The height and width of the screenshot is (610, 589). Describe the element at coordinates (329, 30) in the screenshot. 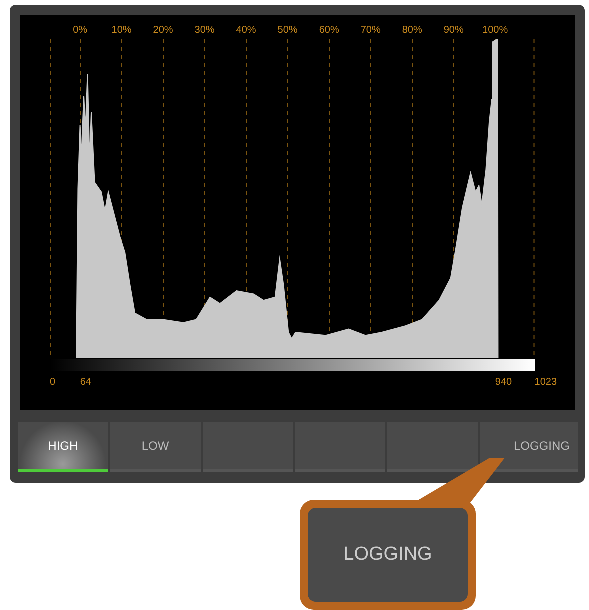

I see `x-tick-label: 60%` at that location.